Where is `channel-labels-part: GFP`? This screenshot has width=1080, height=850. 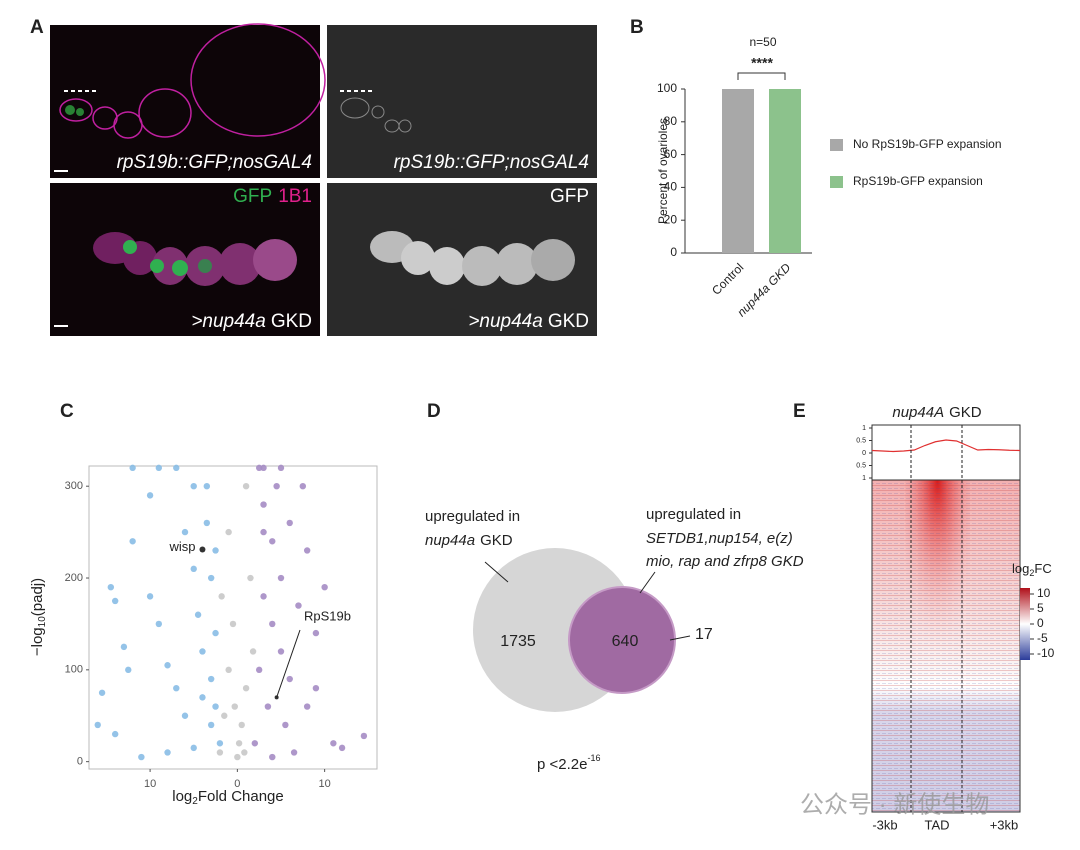
channel-labels-part: GFP is located at coordinates (252, 196).